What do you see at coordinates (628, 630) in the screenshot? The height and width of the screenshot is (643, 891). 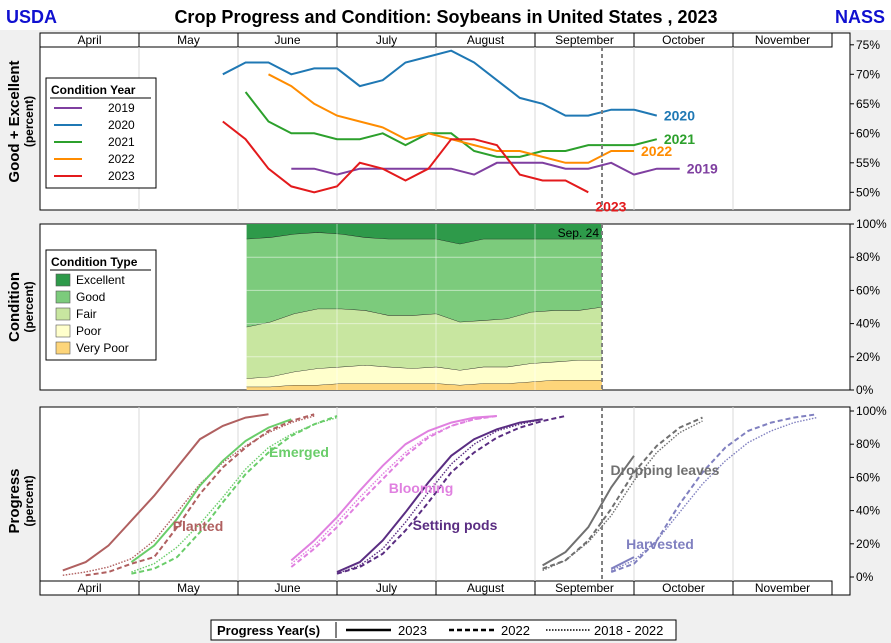 I see `legend-label-2018-2022: 2018 - 2022` at bounding box center [628, 630].